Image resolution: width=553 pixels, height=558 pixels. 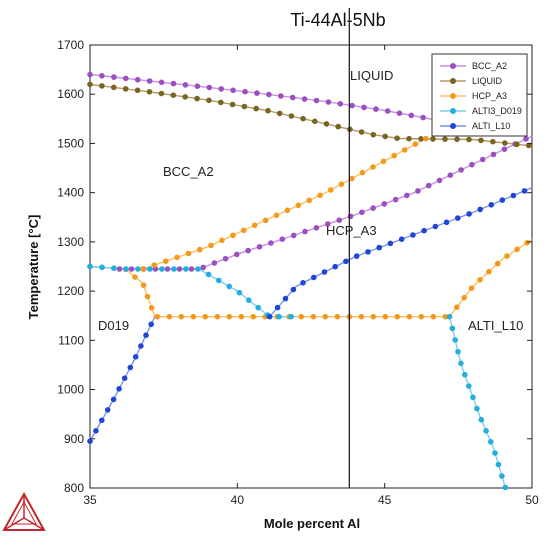 I want to click on y-tick-label: 1100, so click(x=71, y=340).